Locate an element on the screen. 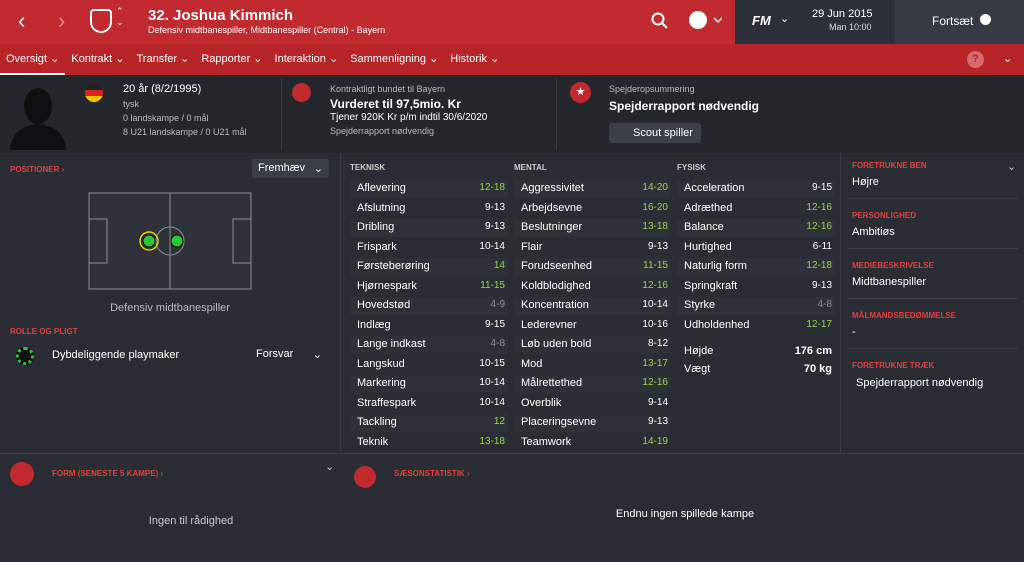 The image size is (1024, 562). attribute-name: Koldblodighed is located at coordinates (556, 285).